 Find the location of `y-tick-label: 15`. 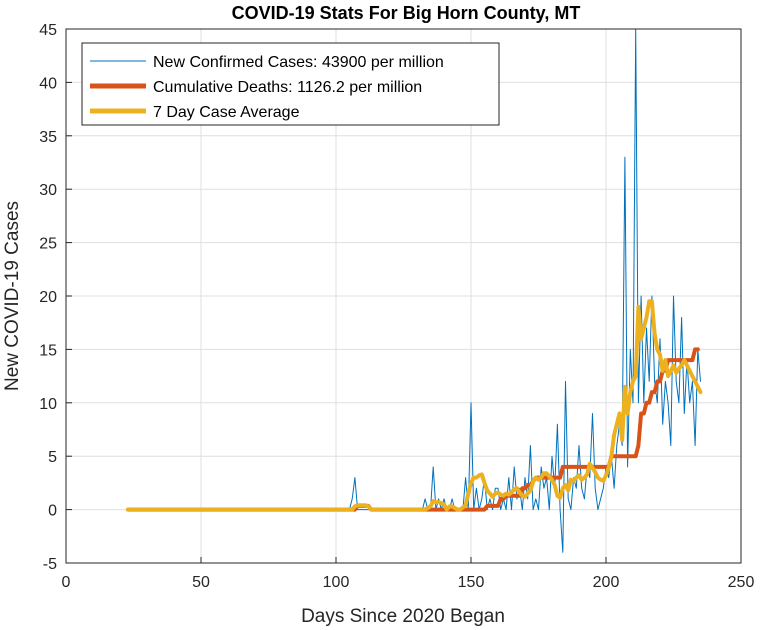

y-tick-label: 15 is located at coordinates (48, 350).